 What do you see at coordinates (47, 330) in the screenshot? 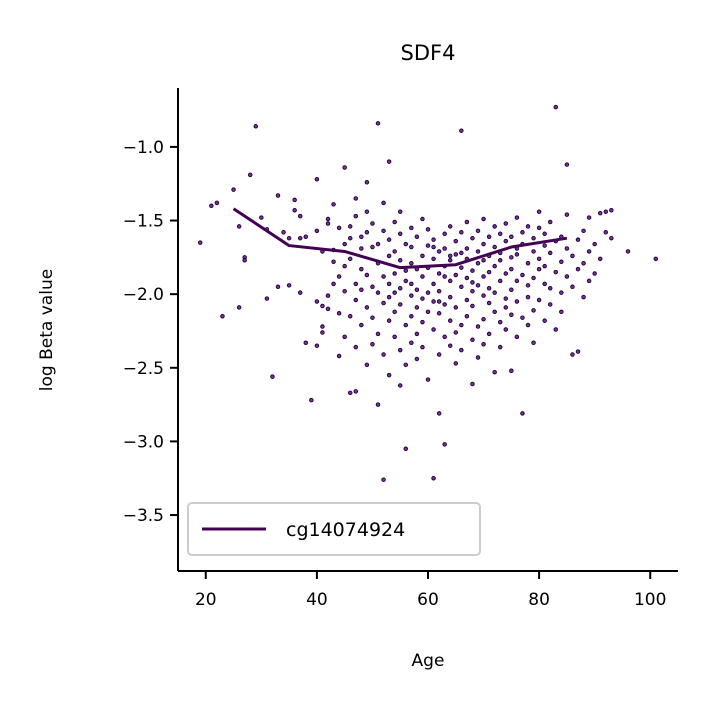
I see `y-axis-label: log Beta value` at bounding box center [47, 330].